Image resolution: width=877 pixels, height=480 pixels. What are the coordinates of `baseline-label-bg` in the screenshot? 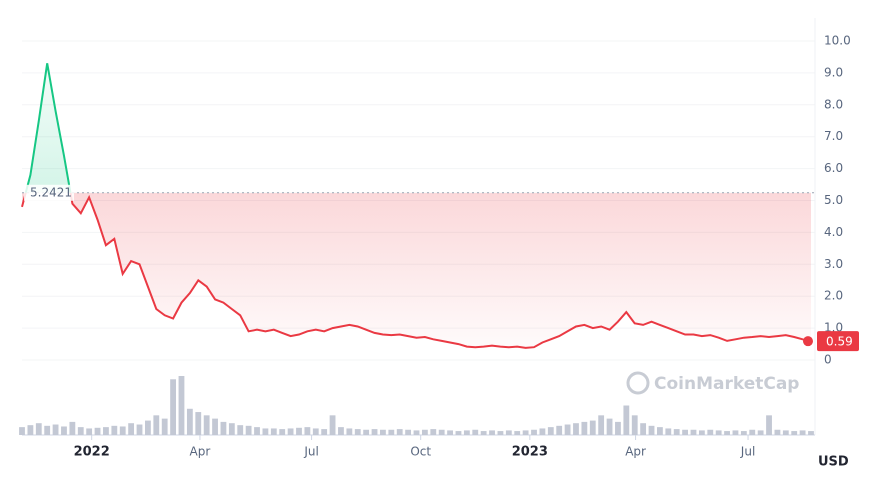 It's located at (49, 192).